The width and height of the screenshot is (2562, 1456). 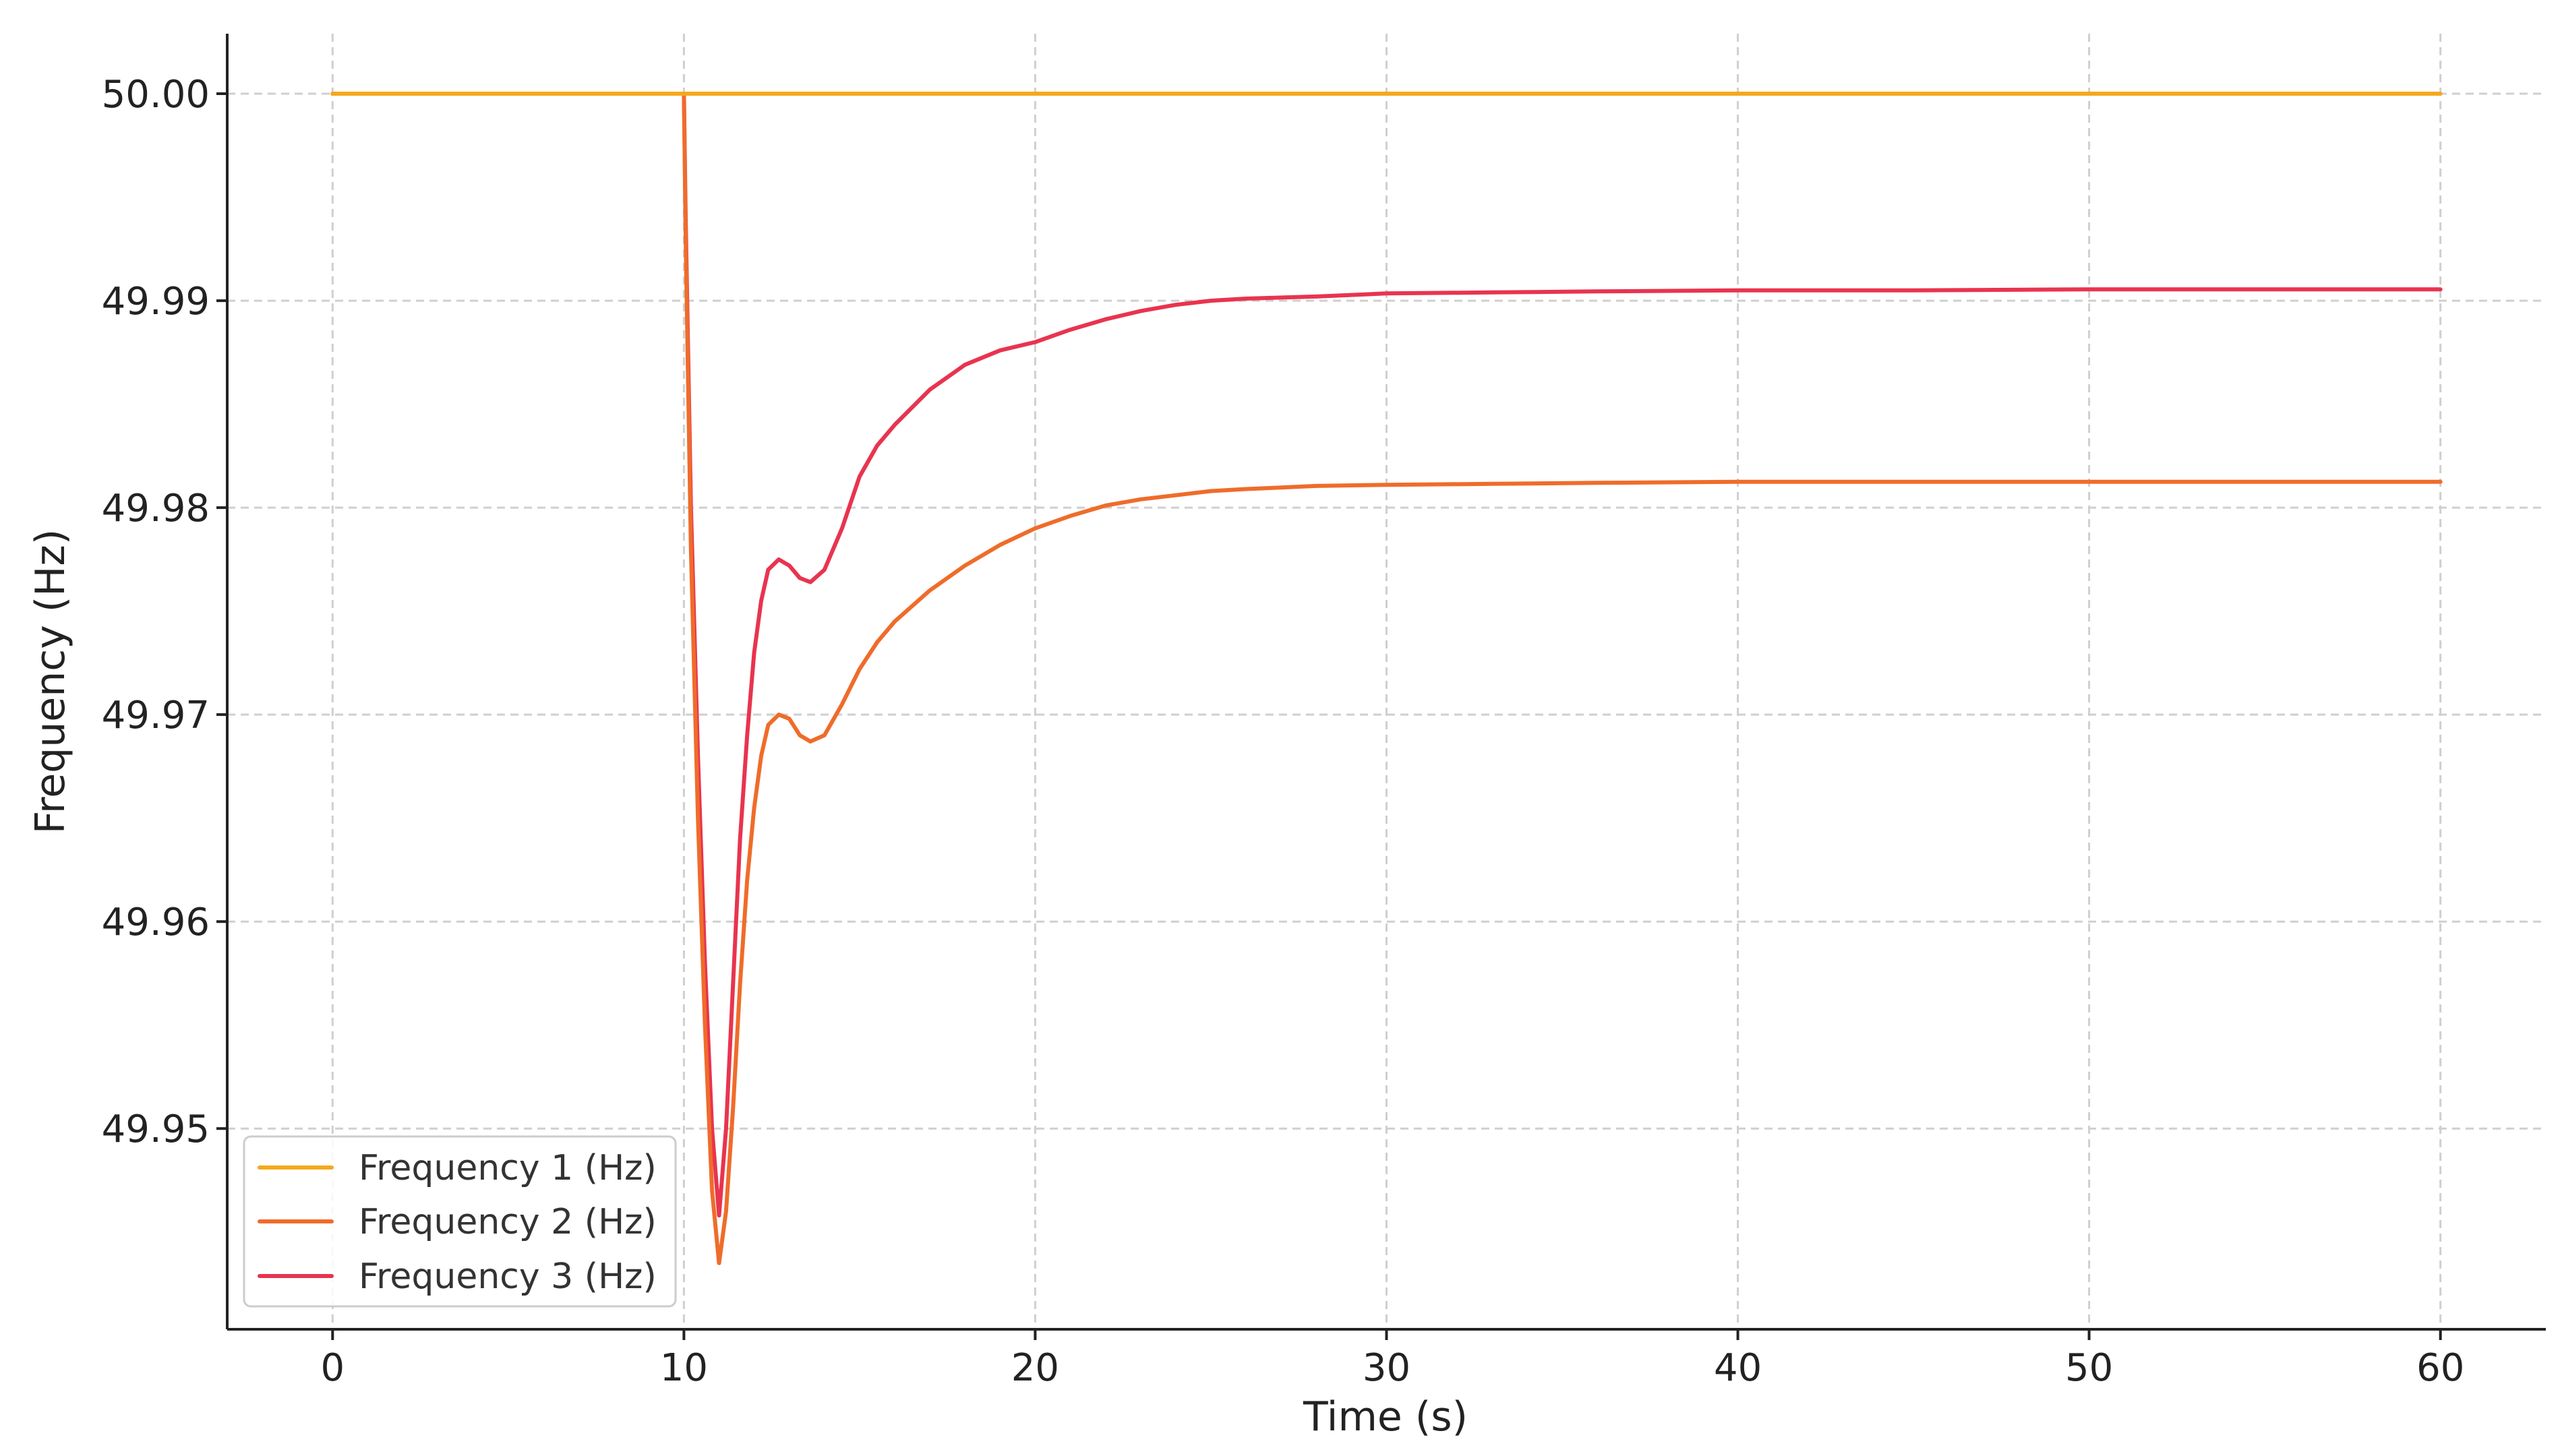 What do you see at coordinates (156, 922) in the screenshot?
I see `y-tick-label: 49.96` at bounding box center [156, 922].